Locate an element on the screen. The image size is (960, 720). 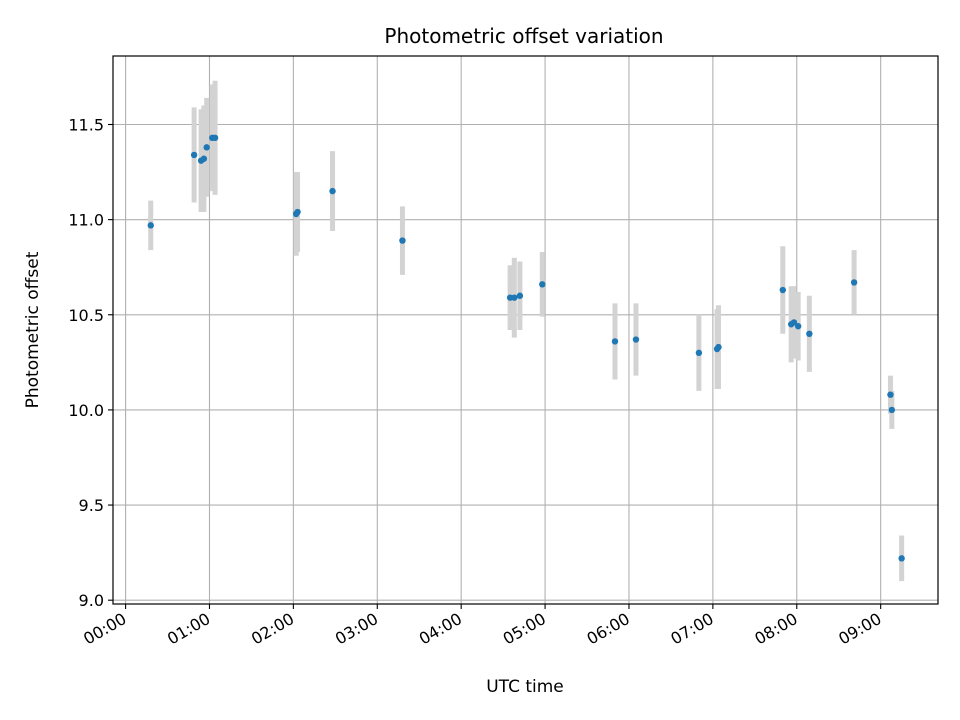
y-tick-label: 10.0 is located at coordinates (86, 410).